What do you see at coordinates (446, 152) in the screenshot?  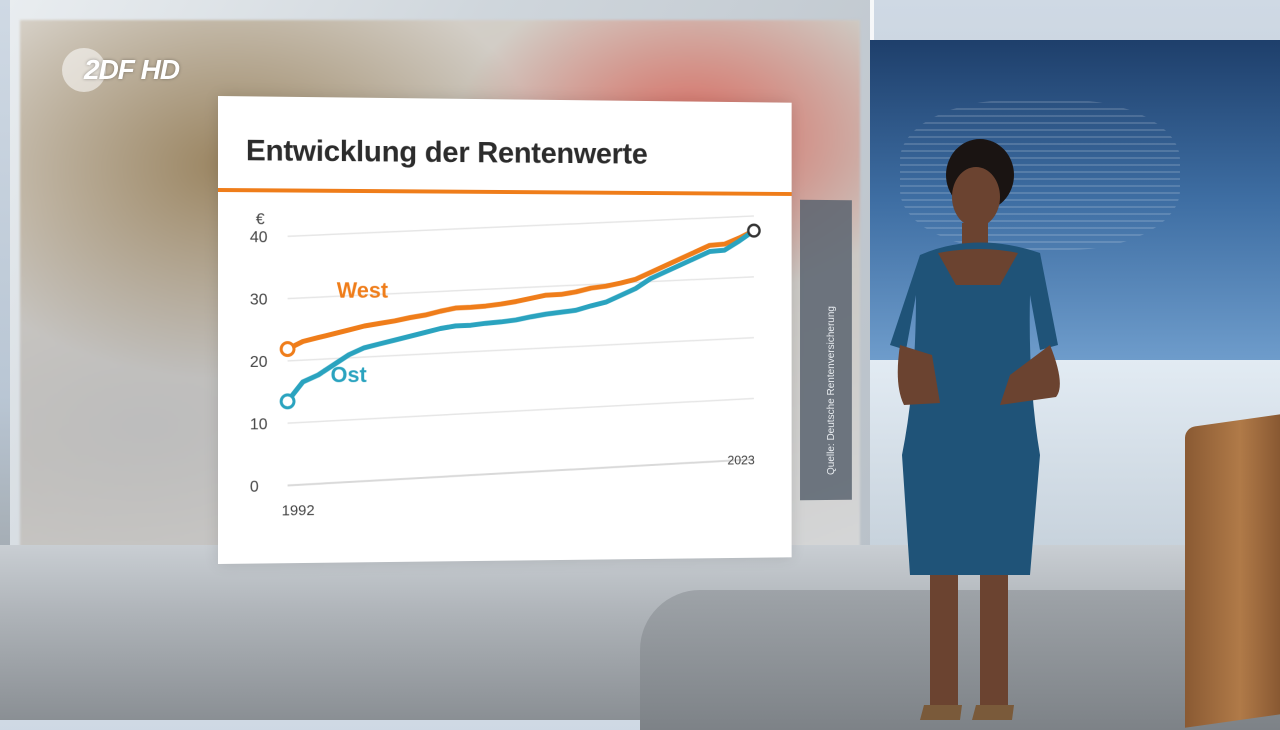 I see `chart-title: Entwicklung der Rentenwerte` at bounding box center [446, 152].